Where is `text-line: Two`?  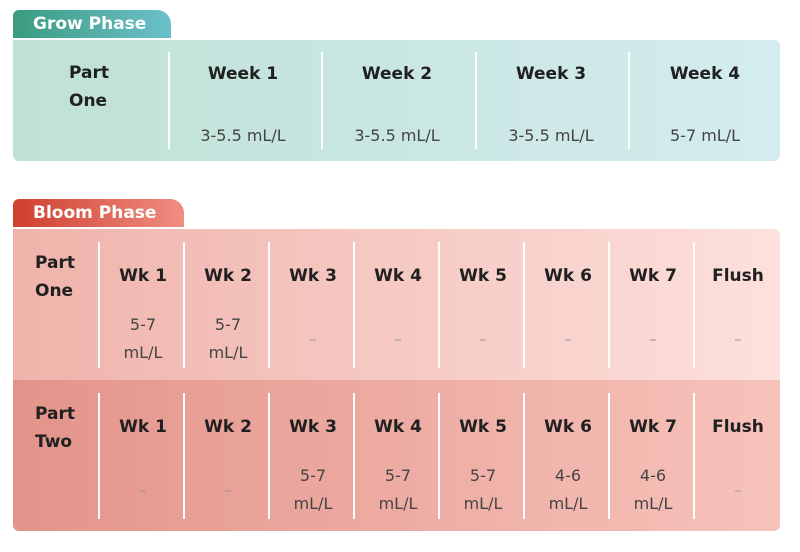
text-line: Two is located at coordinates (54, 442).